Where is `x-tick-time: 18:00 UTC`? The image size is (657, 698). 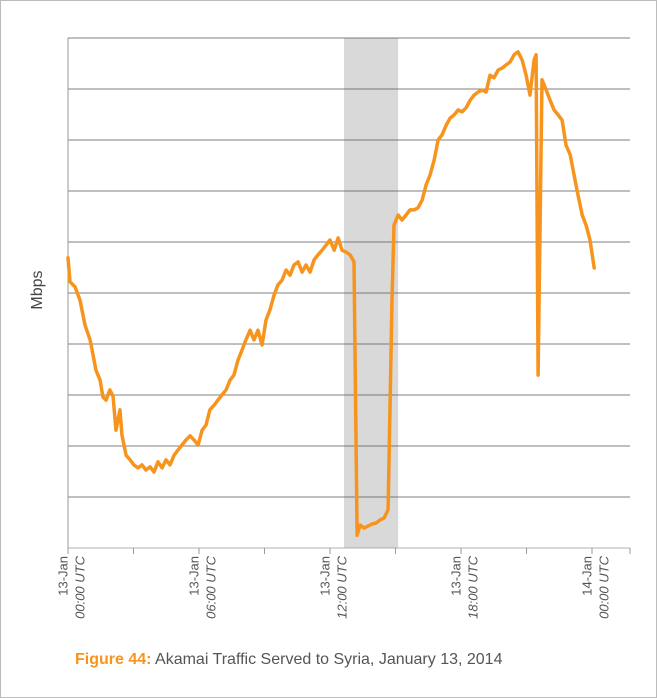 x-tick-time: 18:00 UTC is located at coordinates (472, 586).